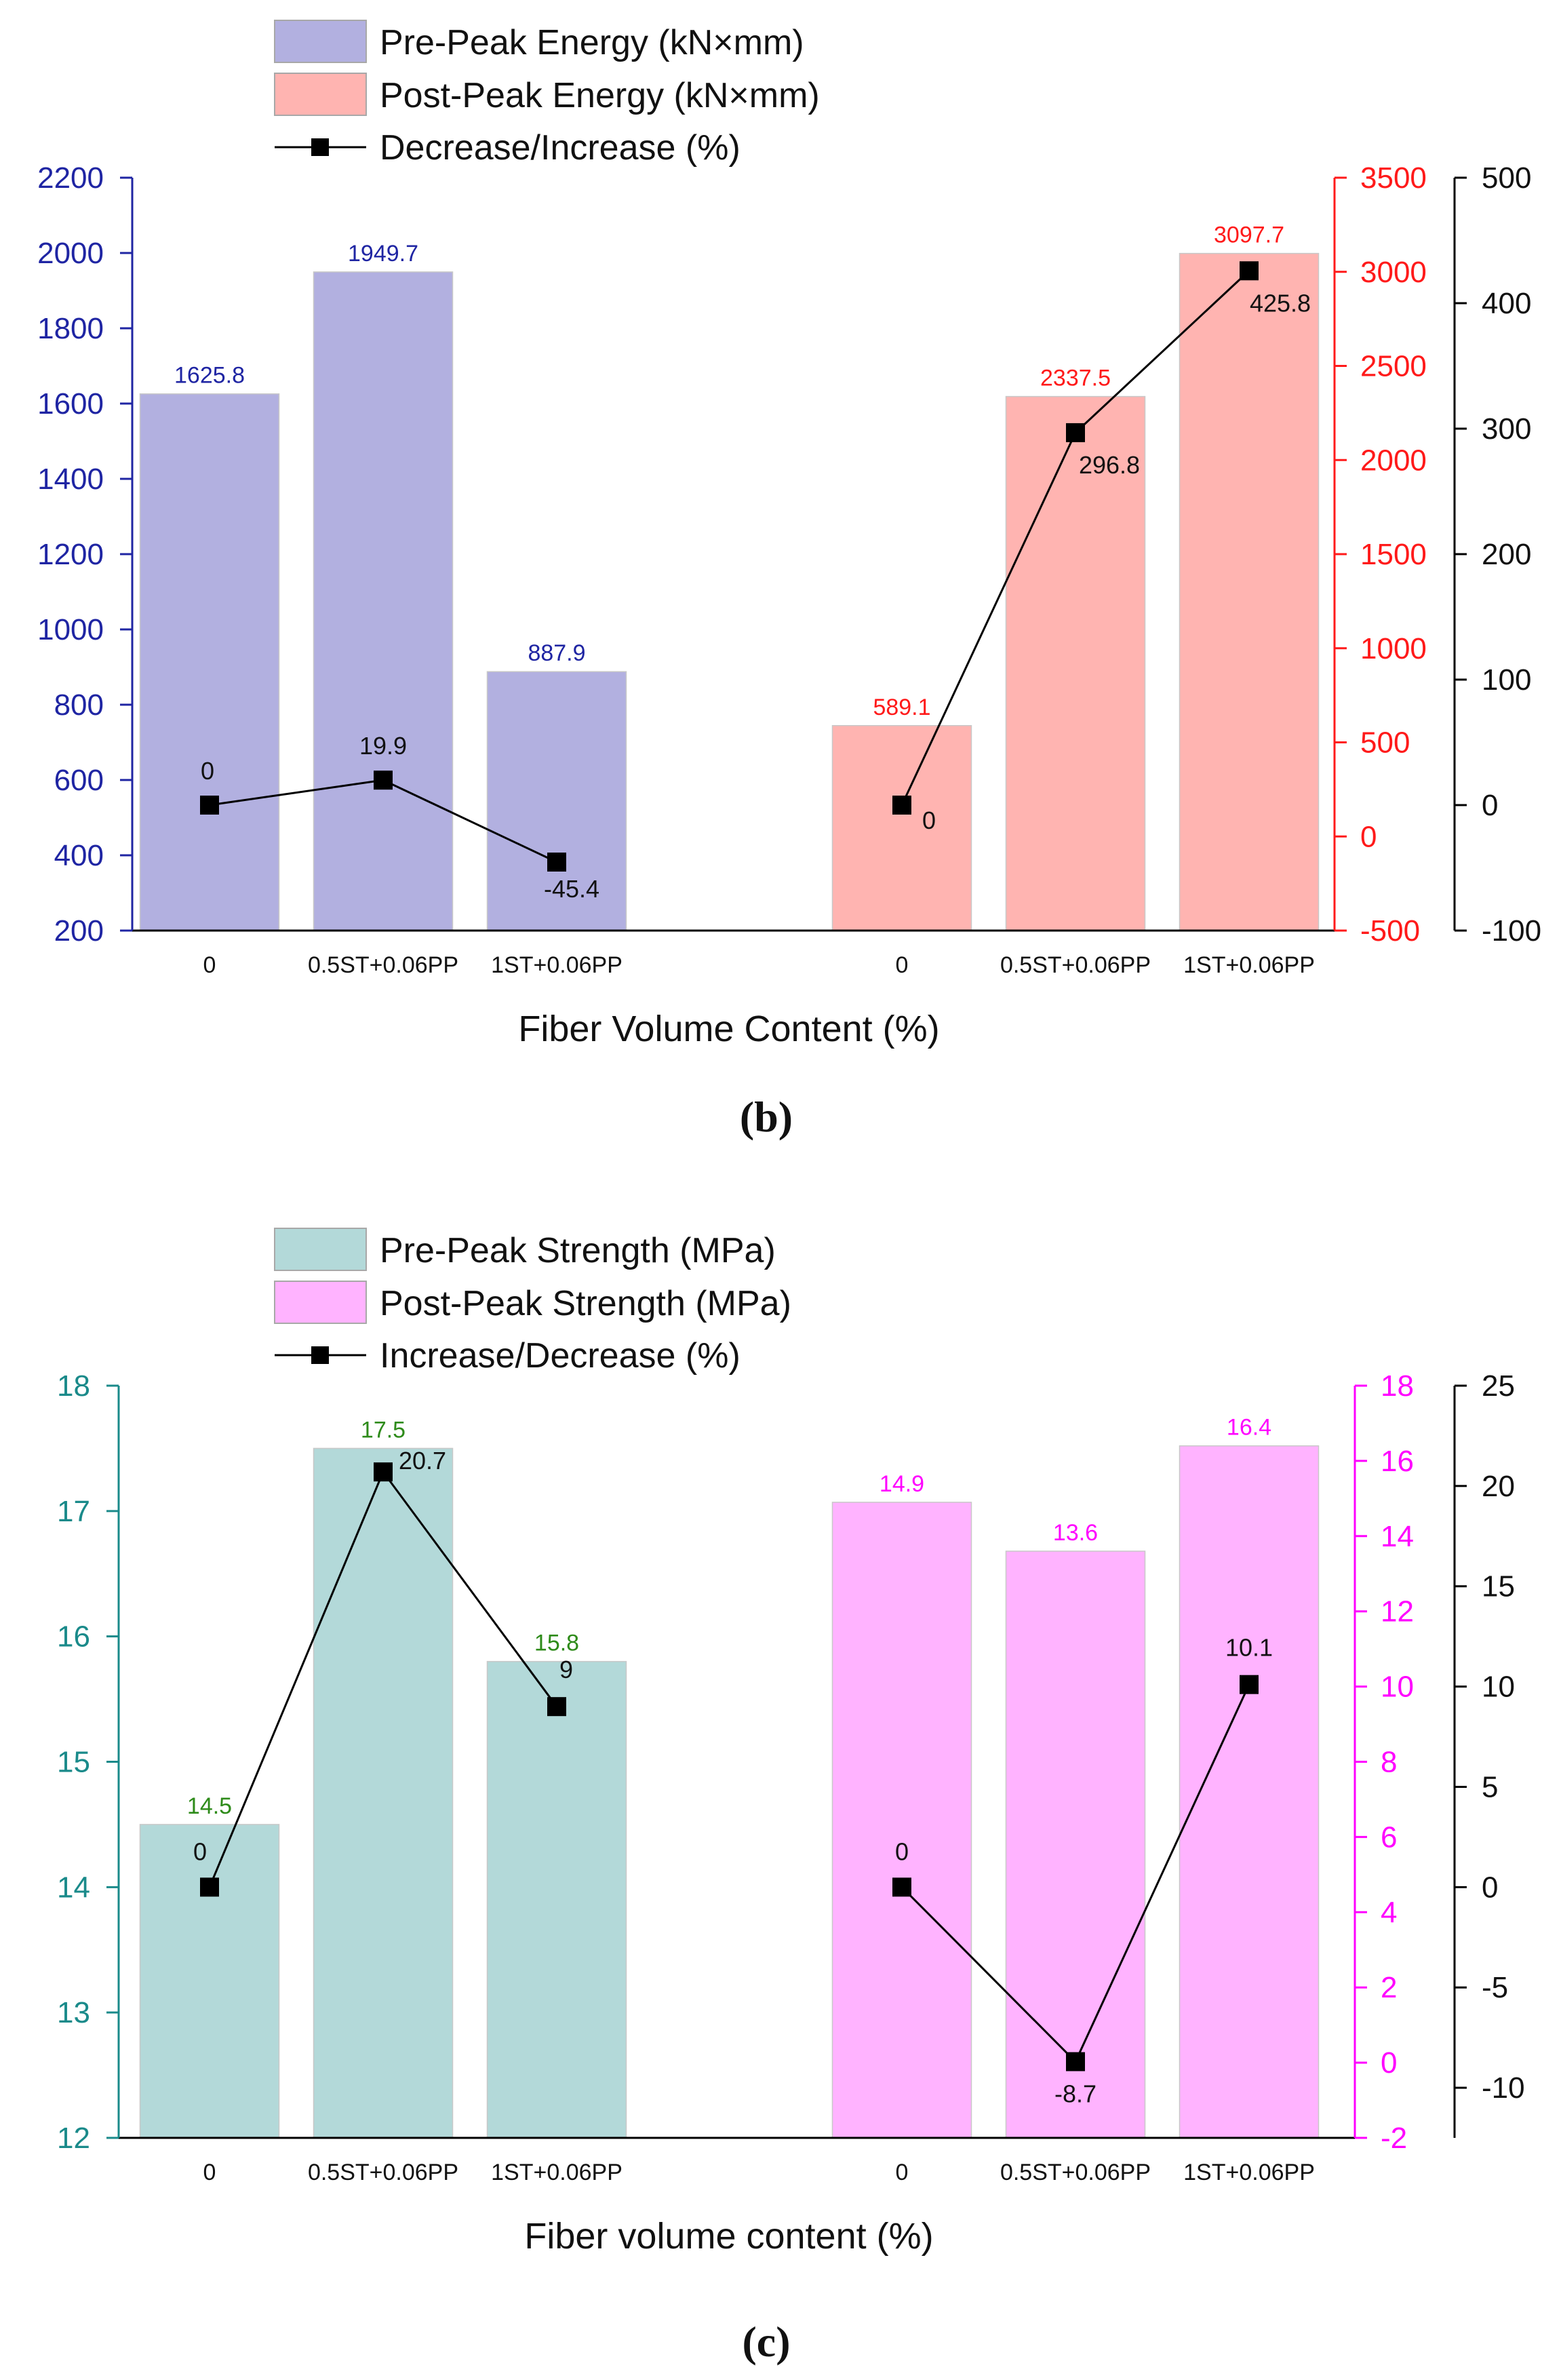  I want to click on panel-caption: (c), so click(766, 2342).